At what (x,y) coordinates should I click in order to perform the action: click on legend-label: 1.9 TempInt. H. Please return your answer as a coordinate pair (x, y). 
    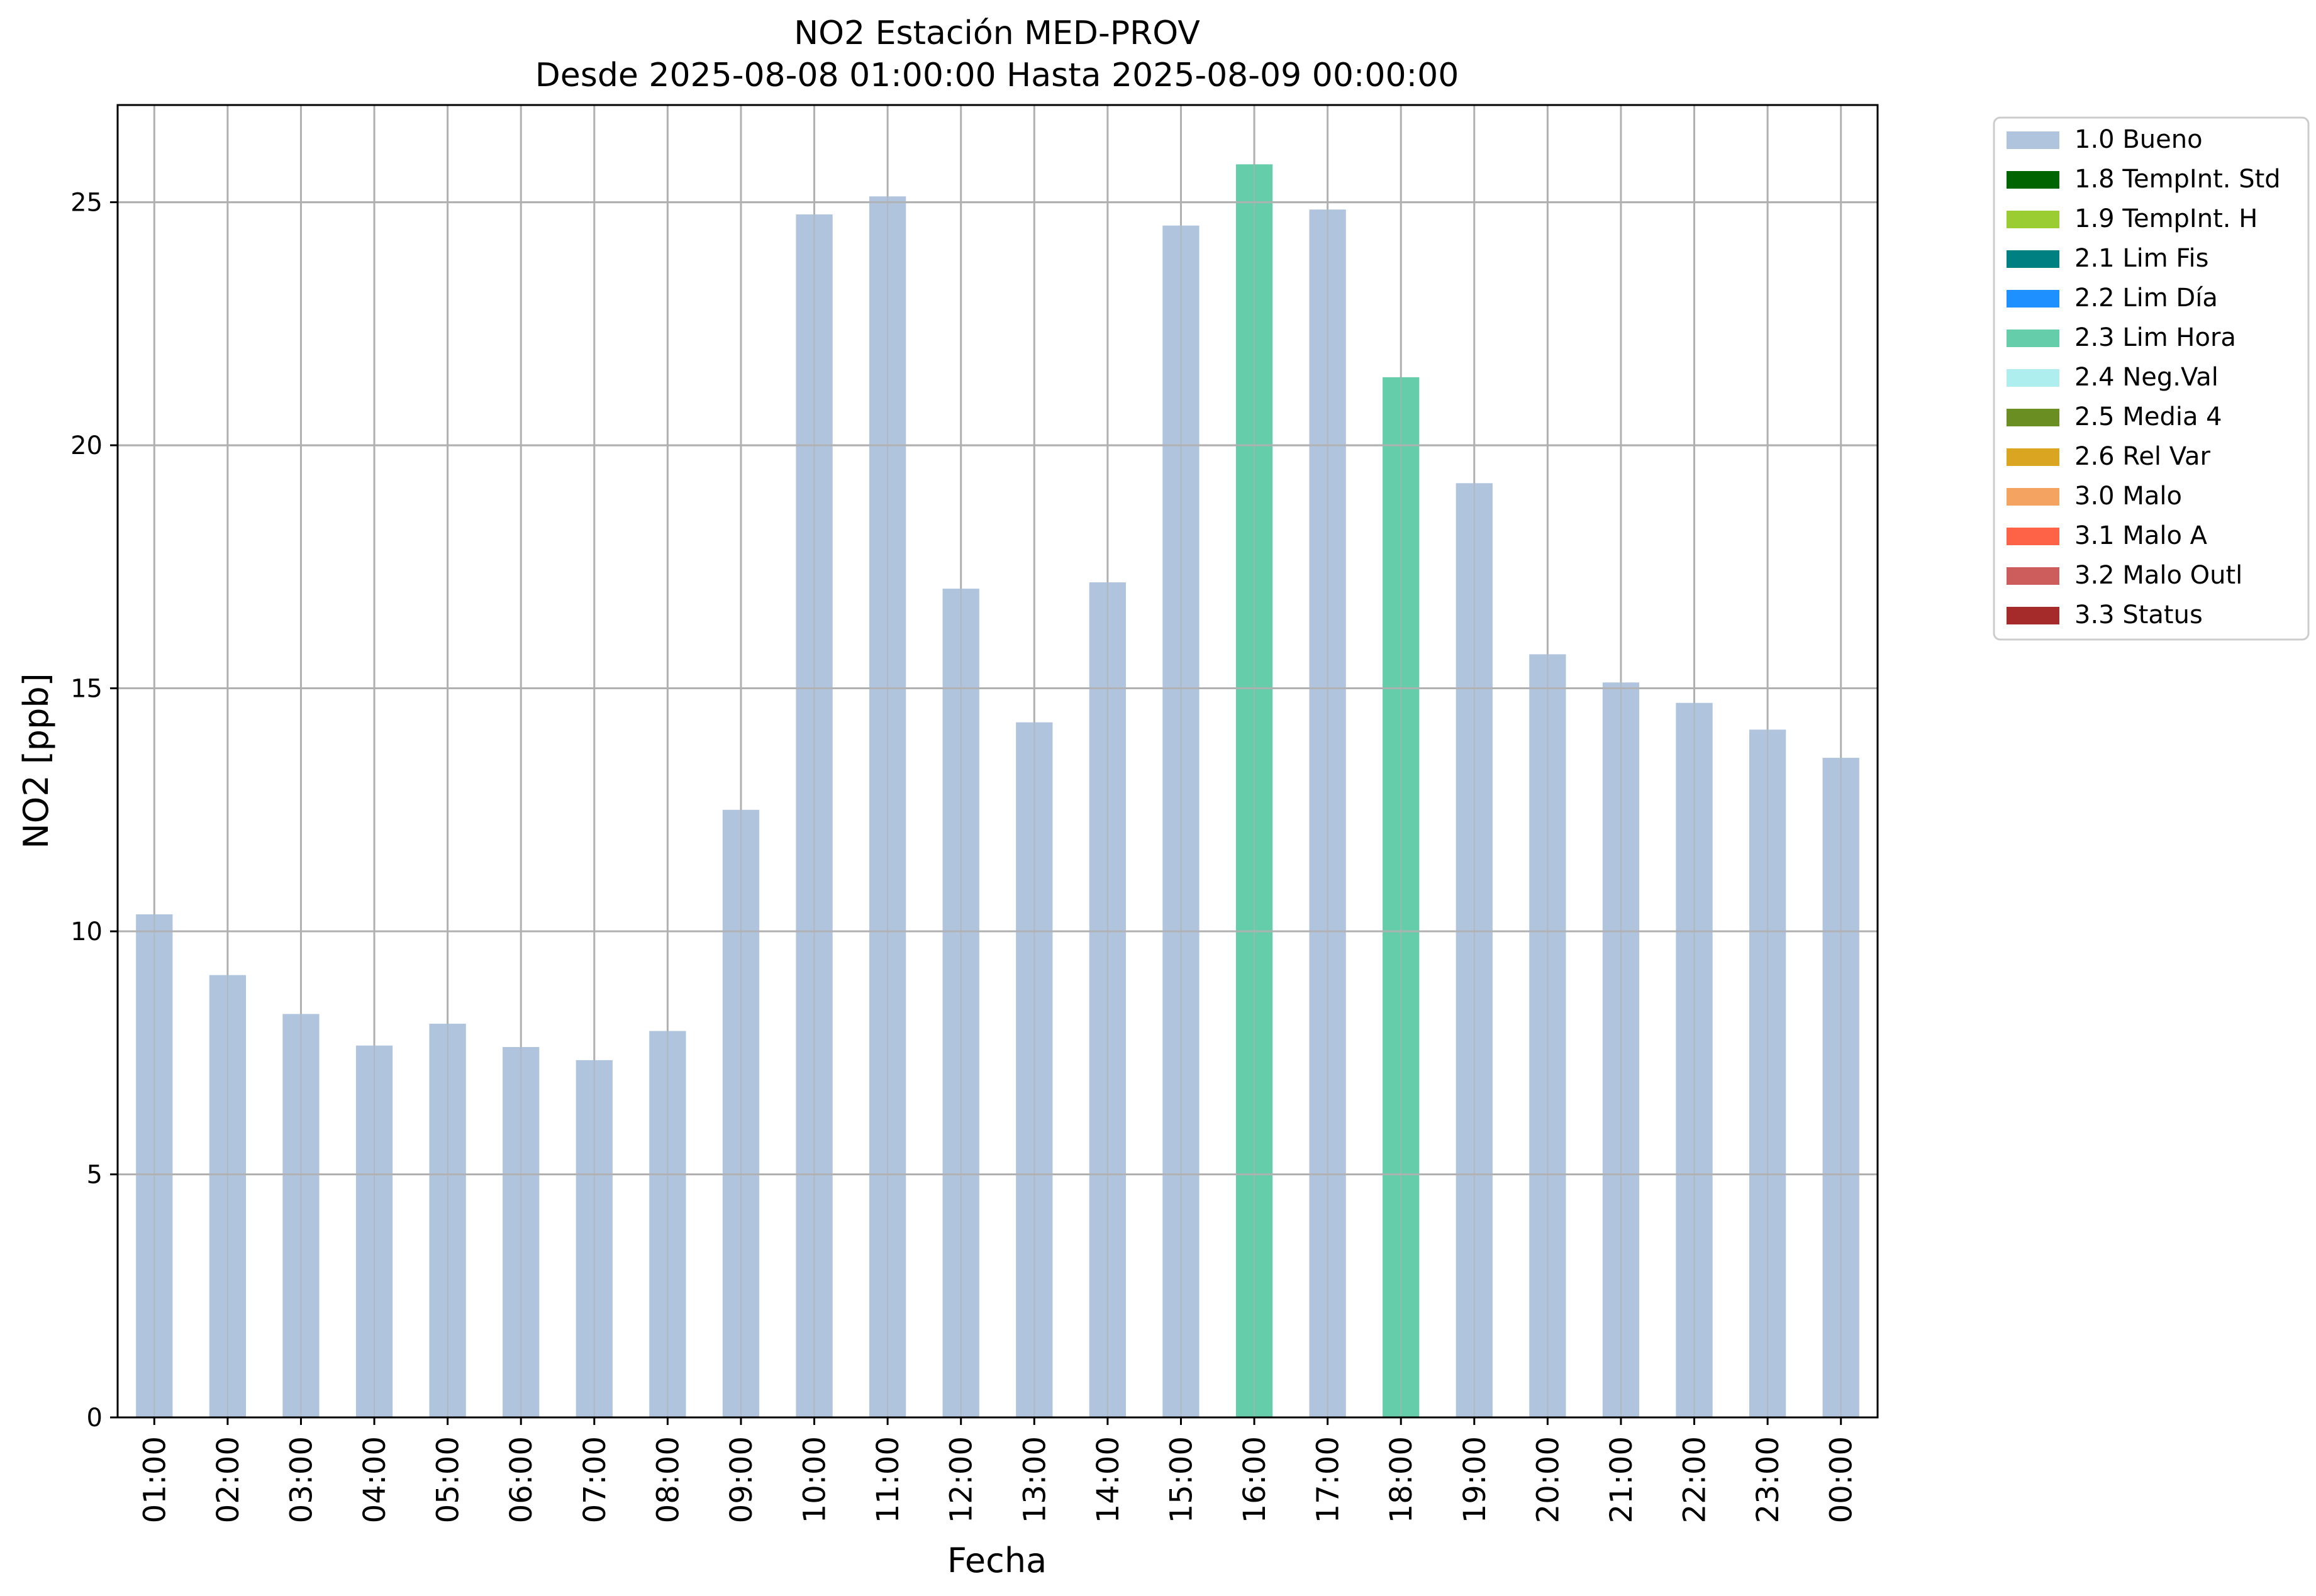
    Looking at the image, I should click on (2166, 218).